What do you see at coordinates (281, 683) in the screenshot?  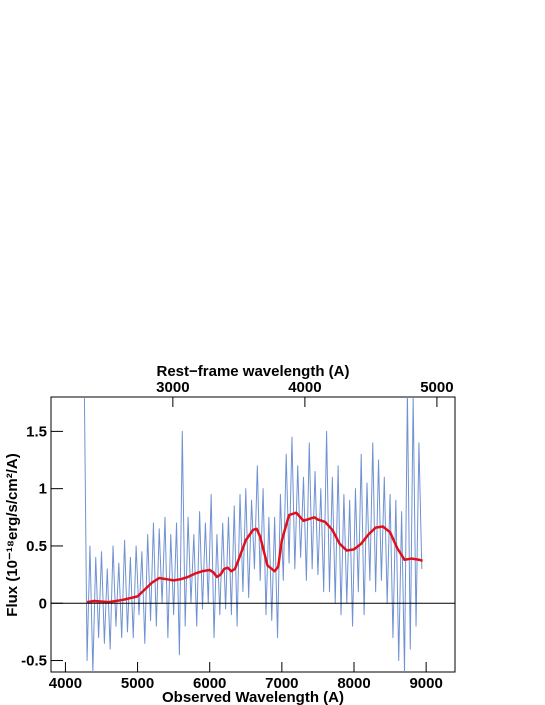 I see `x-tick-label: 7000` at bounding box center [281, 683].